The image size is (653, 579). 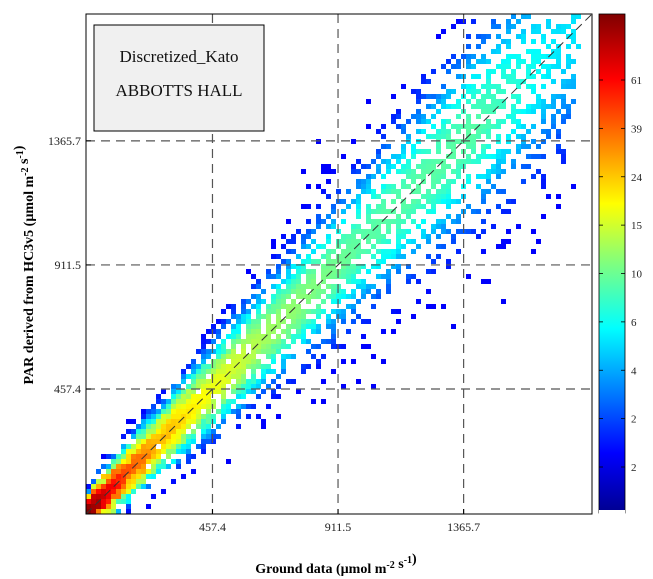 I want to click on colorbar-tick-label: 2, so click(x=634, y=420).